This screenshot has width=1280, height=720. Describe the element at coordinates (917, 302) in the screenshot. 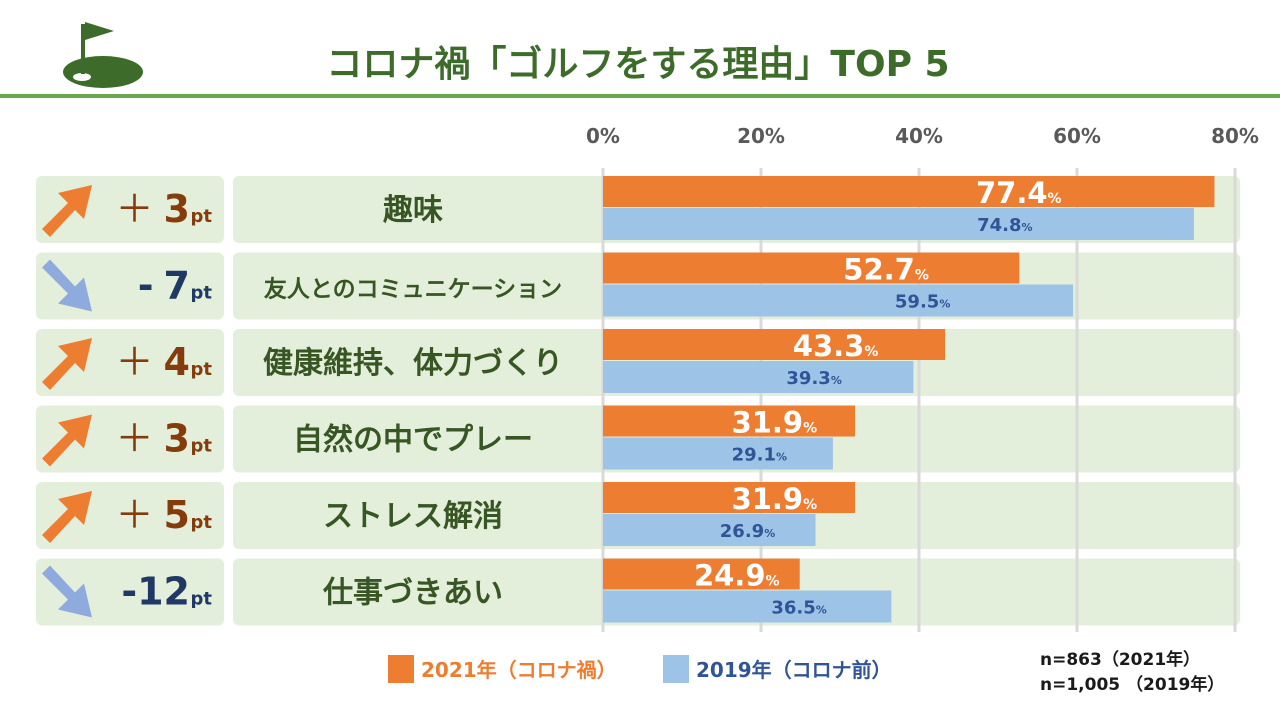

I see `bar-2019-value-number: 59.5` at that location.